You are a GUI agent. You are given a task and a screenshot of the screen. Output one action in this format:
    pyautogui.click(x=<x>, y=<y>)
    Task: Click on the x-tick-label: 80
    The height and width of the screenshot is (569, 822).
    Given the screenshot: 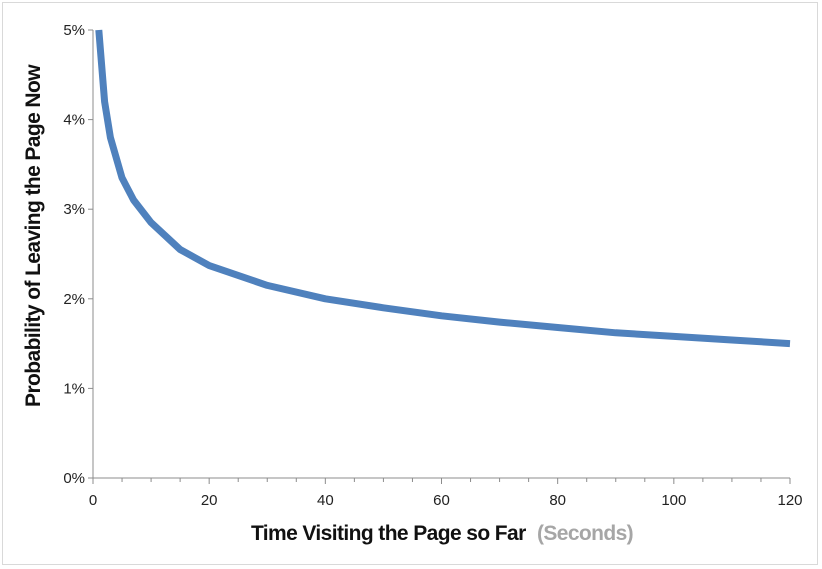 What is the action you would take?
    pyautogui.click(x=557, y=500)
    